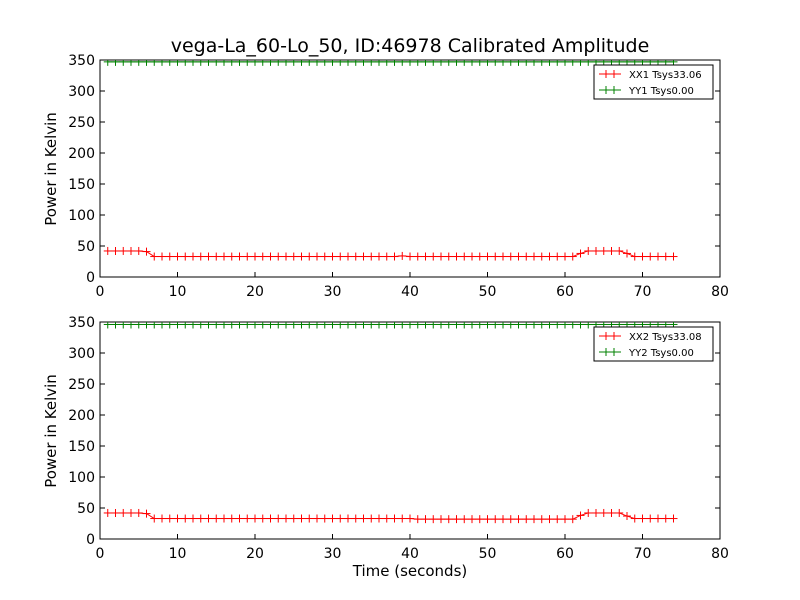  I want to click on y-tick-label: 200, so click(81, 154).